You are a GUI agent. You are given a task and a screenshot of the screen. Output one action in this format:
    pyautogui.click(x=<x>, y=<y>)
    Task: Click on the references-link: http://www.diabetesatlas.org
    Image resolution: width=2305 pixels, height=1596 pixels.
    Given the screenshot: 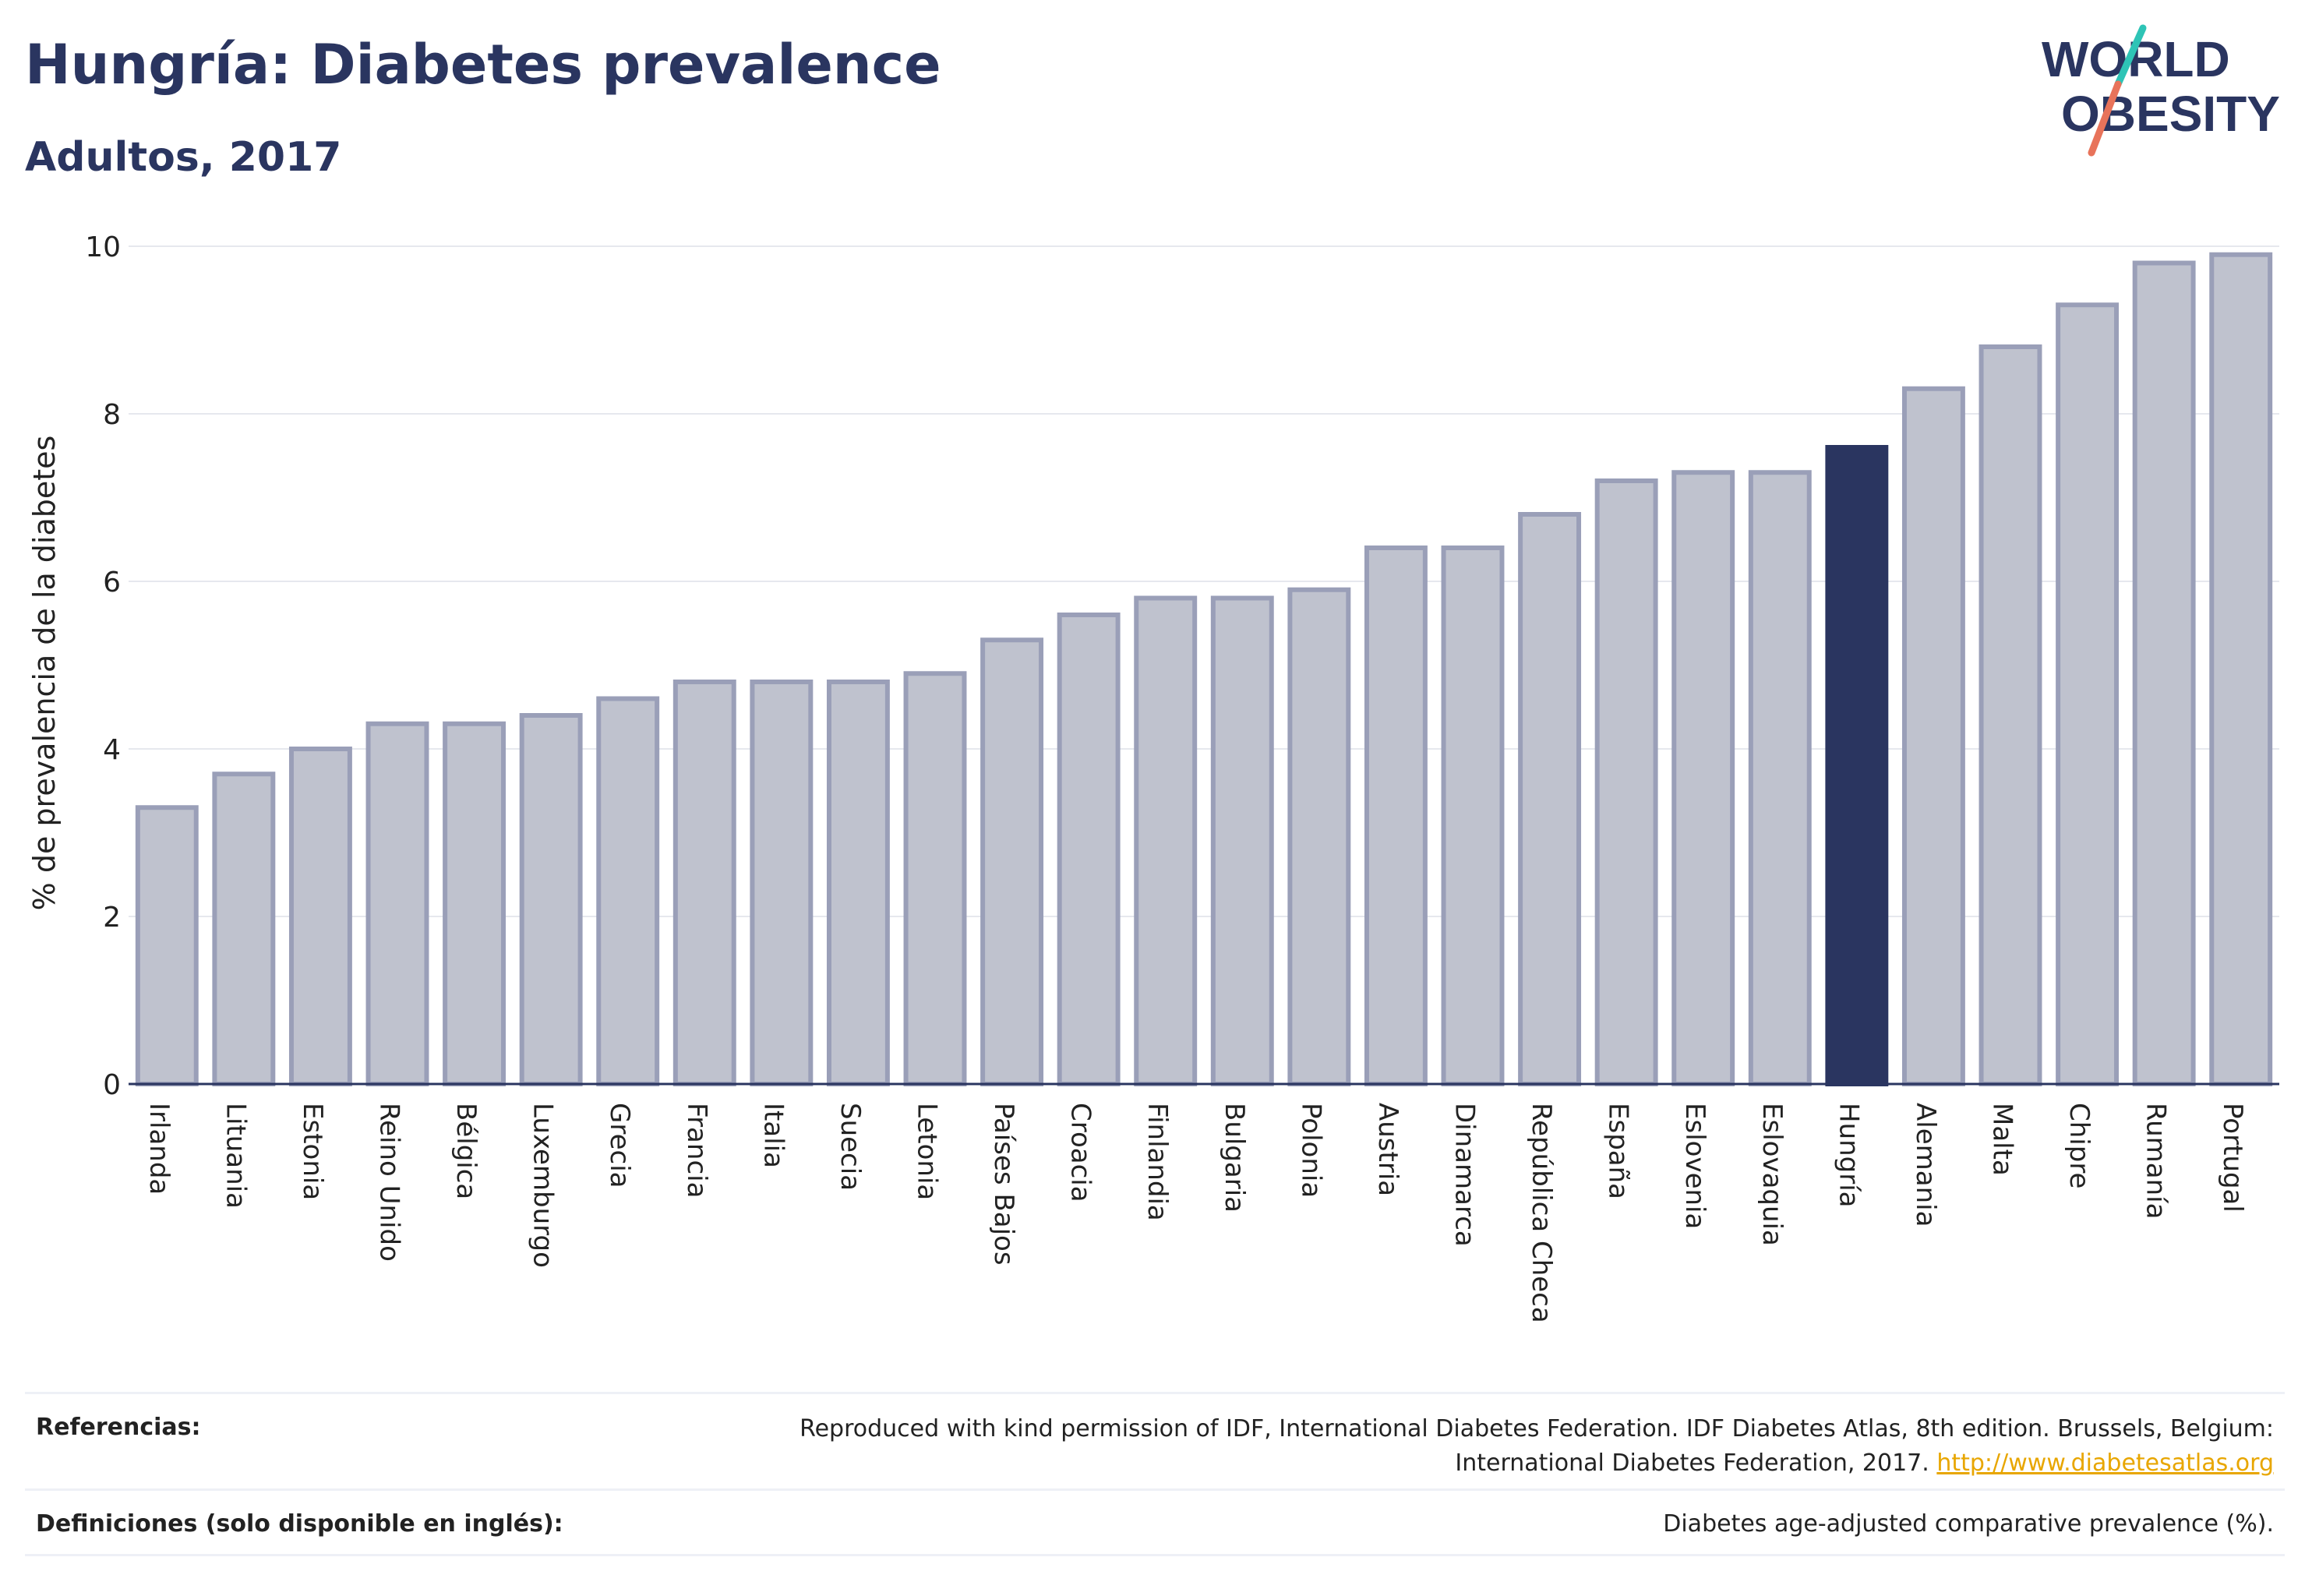 What is the action you would take?
    pyautogui.click(x=2105, y=1463)
    